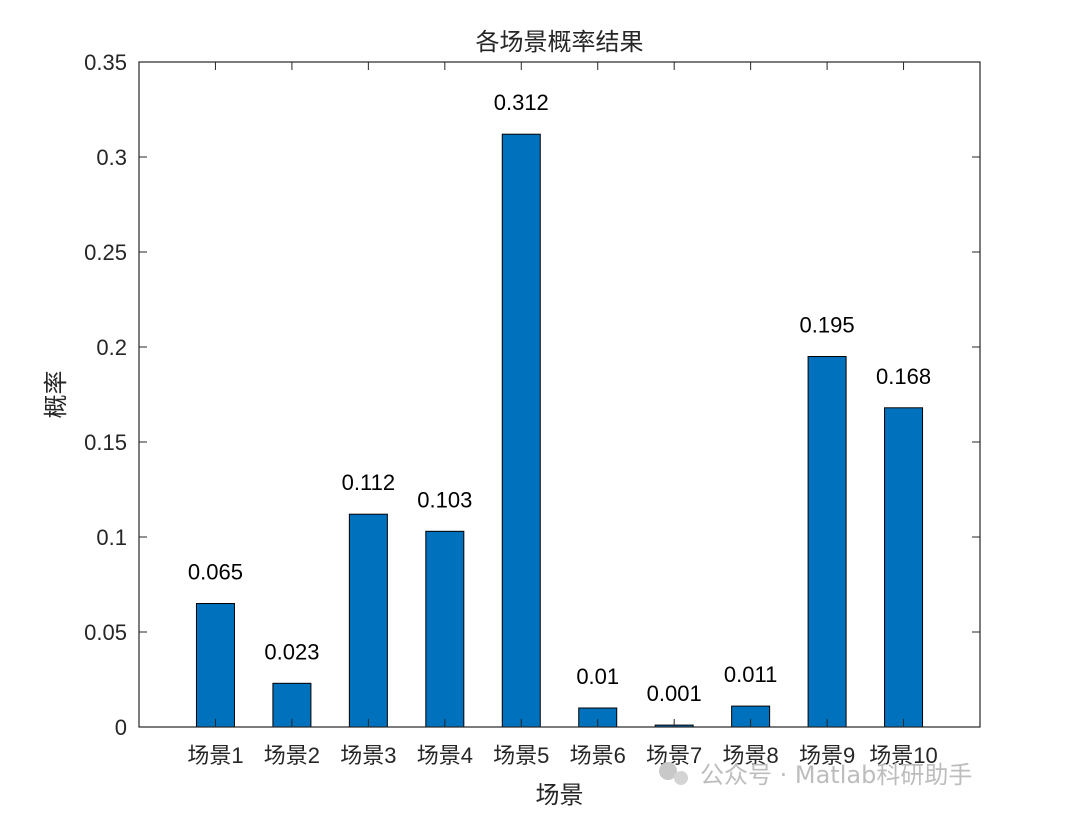 This screenshot has width=1080, height=815. What do you see at coordinates (444, 499) in the screenshot?
I see `bar-value-label: 0.103` at bounding box center [444, 499].